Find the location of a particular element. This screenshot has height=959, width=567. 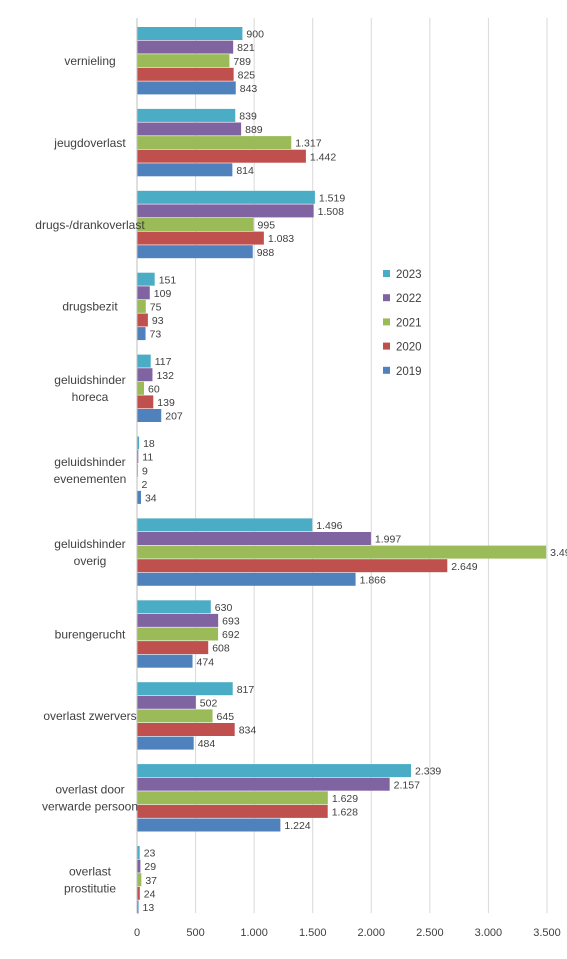

category-label: prostitutie is located at coordinates (90, 889).